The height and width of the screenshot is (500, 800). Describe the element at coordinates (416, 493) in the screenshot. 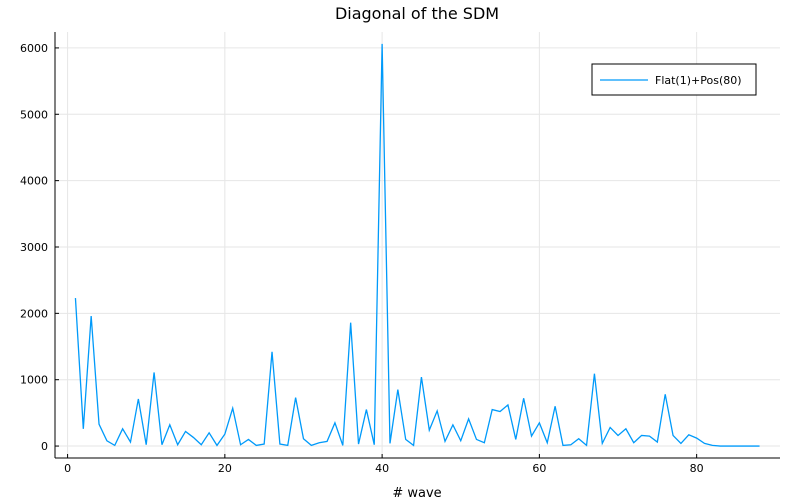

I see `x-axis-label: # wave` at that location.